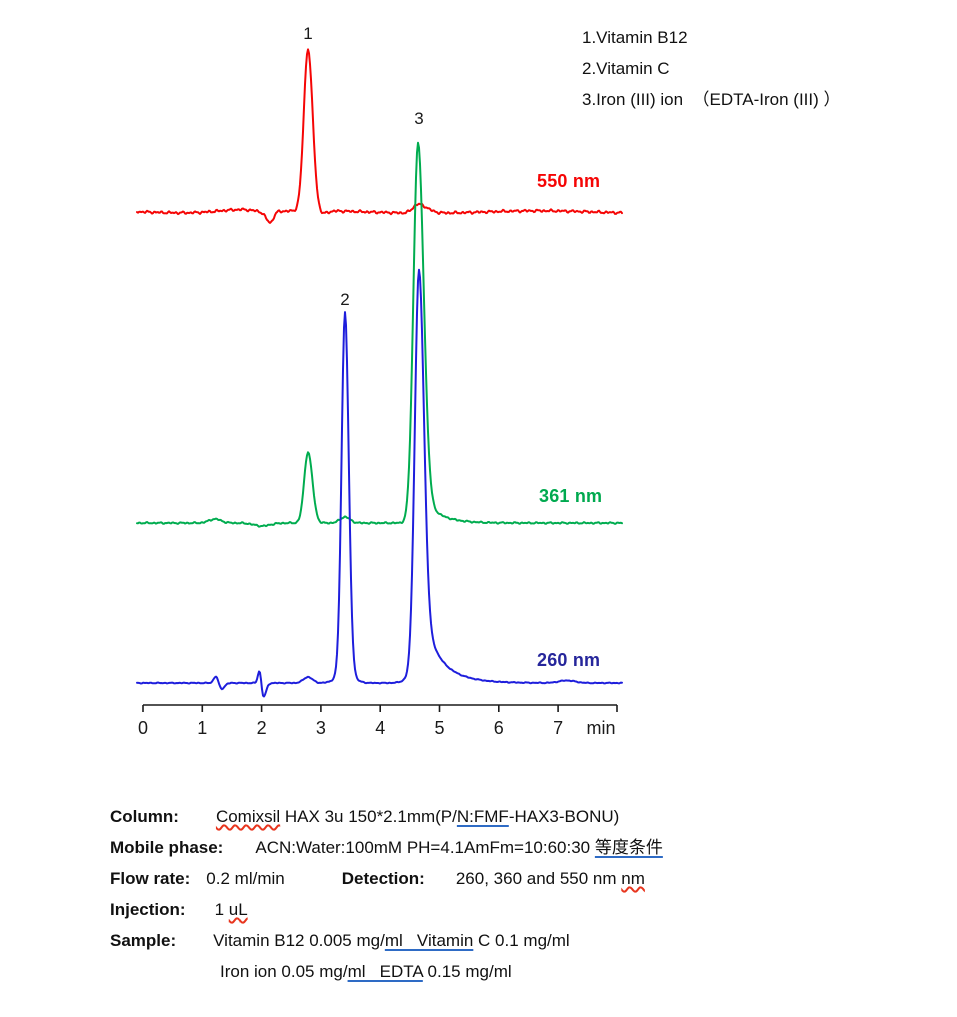  Describe the element at coordinates (600, 728) in the screenshot. I see `x-axis-unit-label: min` at that location.